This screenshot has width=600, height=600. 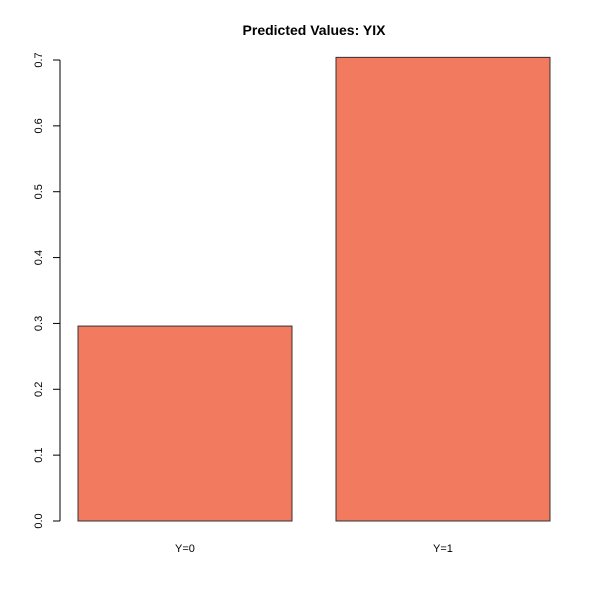 I want to click on chart-title: Predicted Values: YIX, so click(x=315, y=30).